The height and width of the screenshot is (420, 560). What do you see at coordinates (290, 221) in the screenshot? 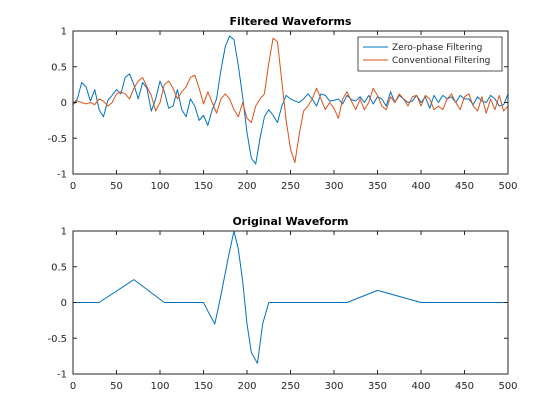
I see `chart-title: Original Waveform` at bounding box center [290, 221].